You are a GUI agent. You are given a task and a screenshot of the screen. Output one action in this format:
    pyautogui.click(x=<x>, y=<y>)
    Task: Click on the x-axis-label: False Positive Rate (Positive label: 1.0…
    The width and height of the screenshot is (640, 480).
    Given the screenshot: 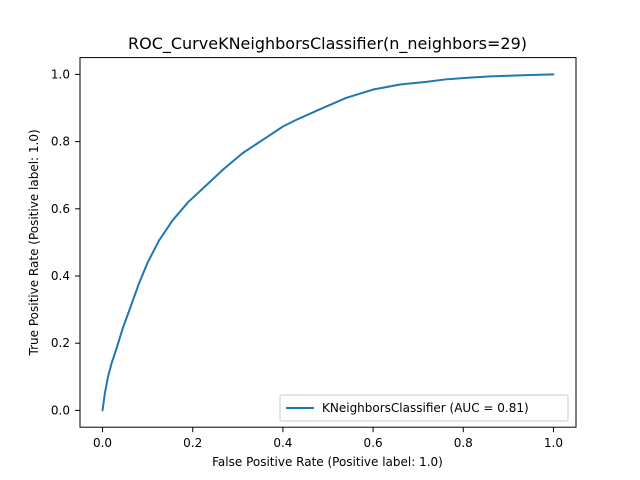 What is the action you would take?
    pyautogui.click(x=327, y=462)
    